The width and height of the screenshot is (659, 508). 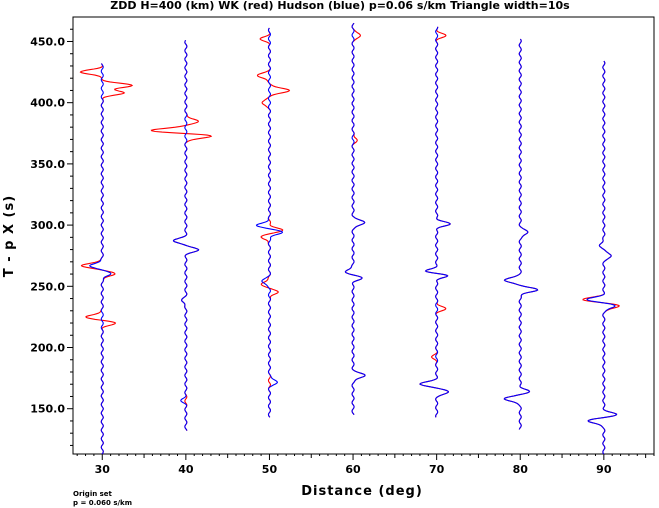 What do you see at coordinates (47, 409) in the screenshot?
I see `y-tick-label: 150.0` at bounding box center [47, 409].